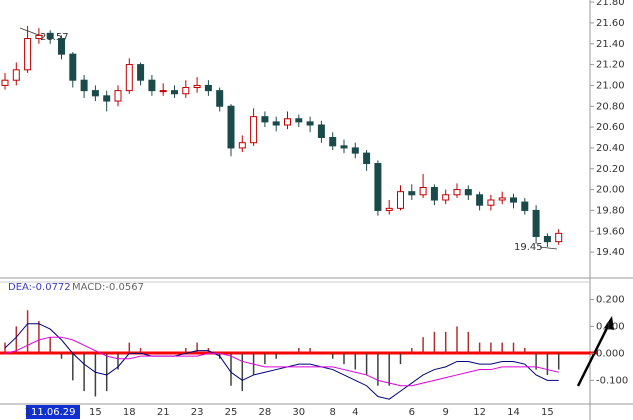  I want to click on x-tick-label: 30, so click(298, 412).